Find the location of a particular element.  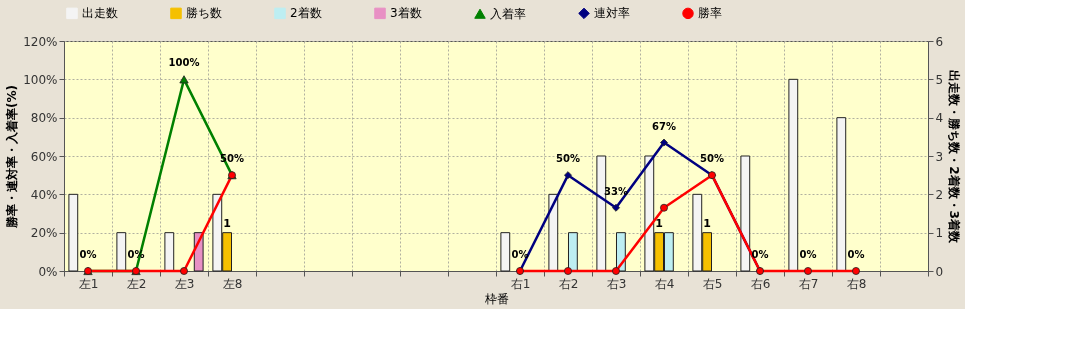

y-tick-label: 60% is located at coordinates (44, 156).